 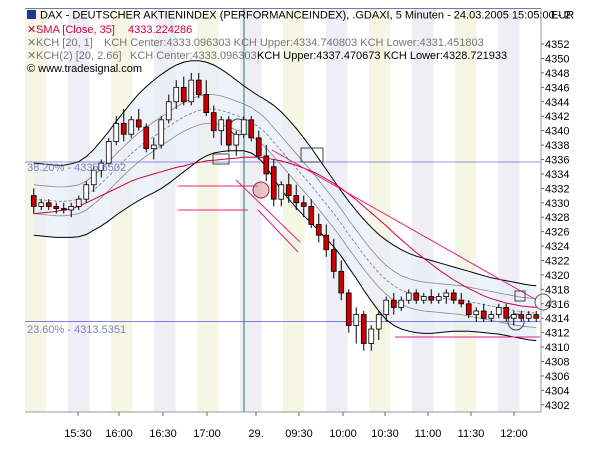 What do you see at coordinates (31, 43) in the screenshot?
I see `kch1-legend-icon: ✕` at bounding box center [31, 43].